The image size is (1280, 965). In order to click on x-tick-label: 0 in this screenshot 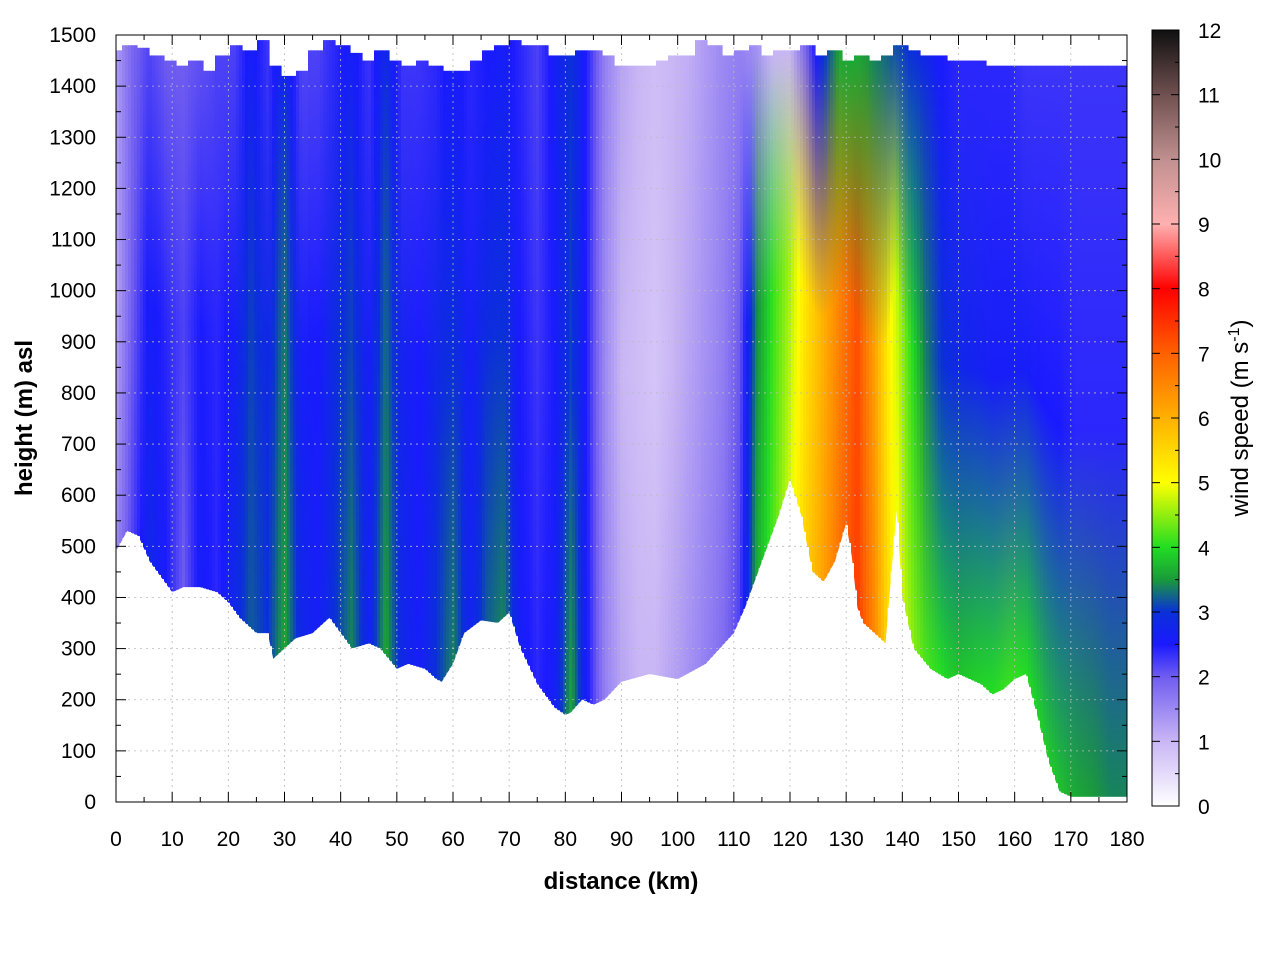, I will do `click(116, 839)`.